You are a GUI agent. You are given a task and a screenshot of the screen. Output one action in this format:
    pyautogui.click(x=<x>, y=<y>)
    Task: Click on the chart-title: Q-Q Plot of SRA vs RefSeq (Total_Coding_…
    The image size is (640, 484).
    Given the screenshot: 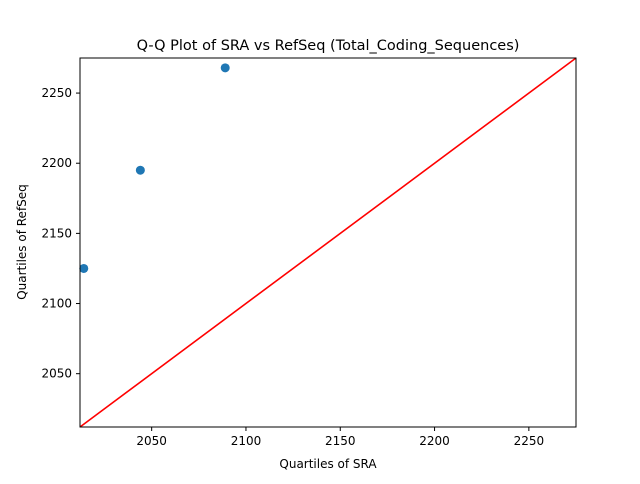 What is the action you would take?
    pyautogui.click(x=328, y=46)
    